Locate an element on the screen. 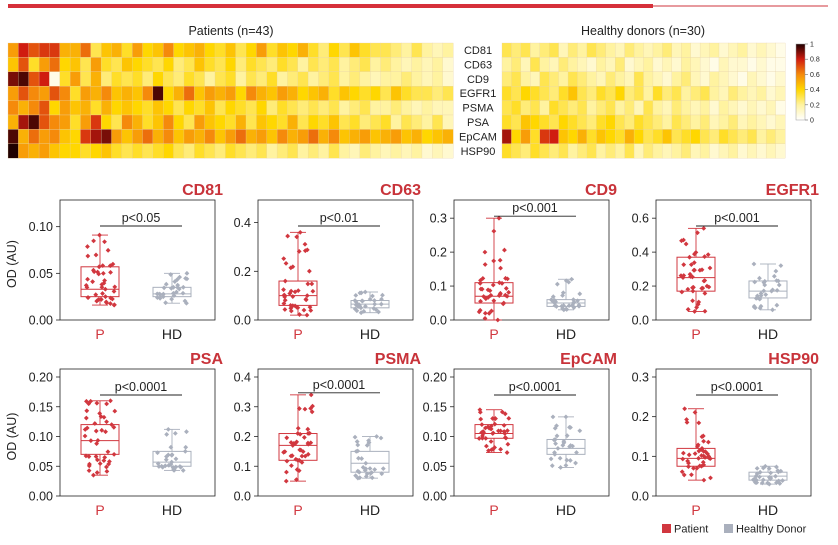  y-tick-label: 0.15 is located at coordinates (41, 407).